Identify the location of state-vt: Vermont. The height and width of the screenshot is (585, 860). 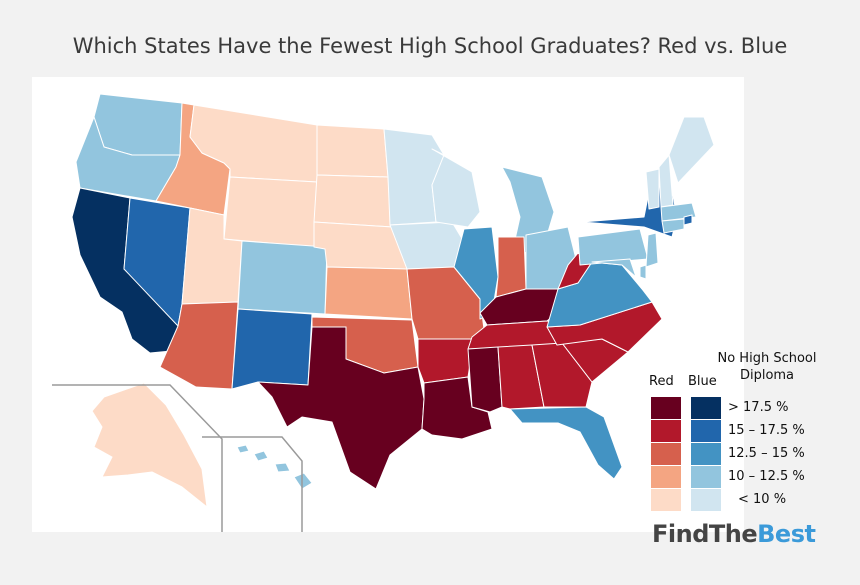
(652, 189).